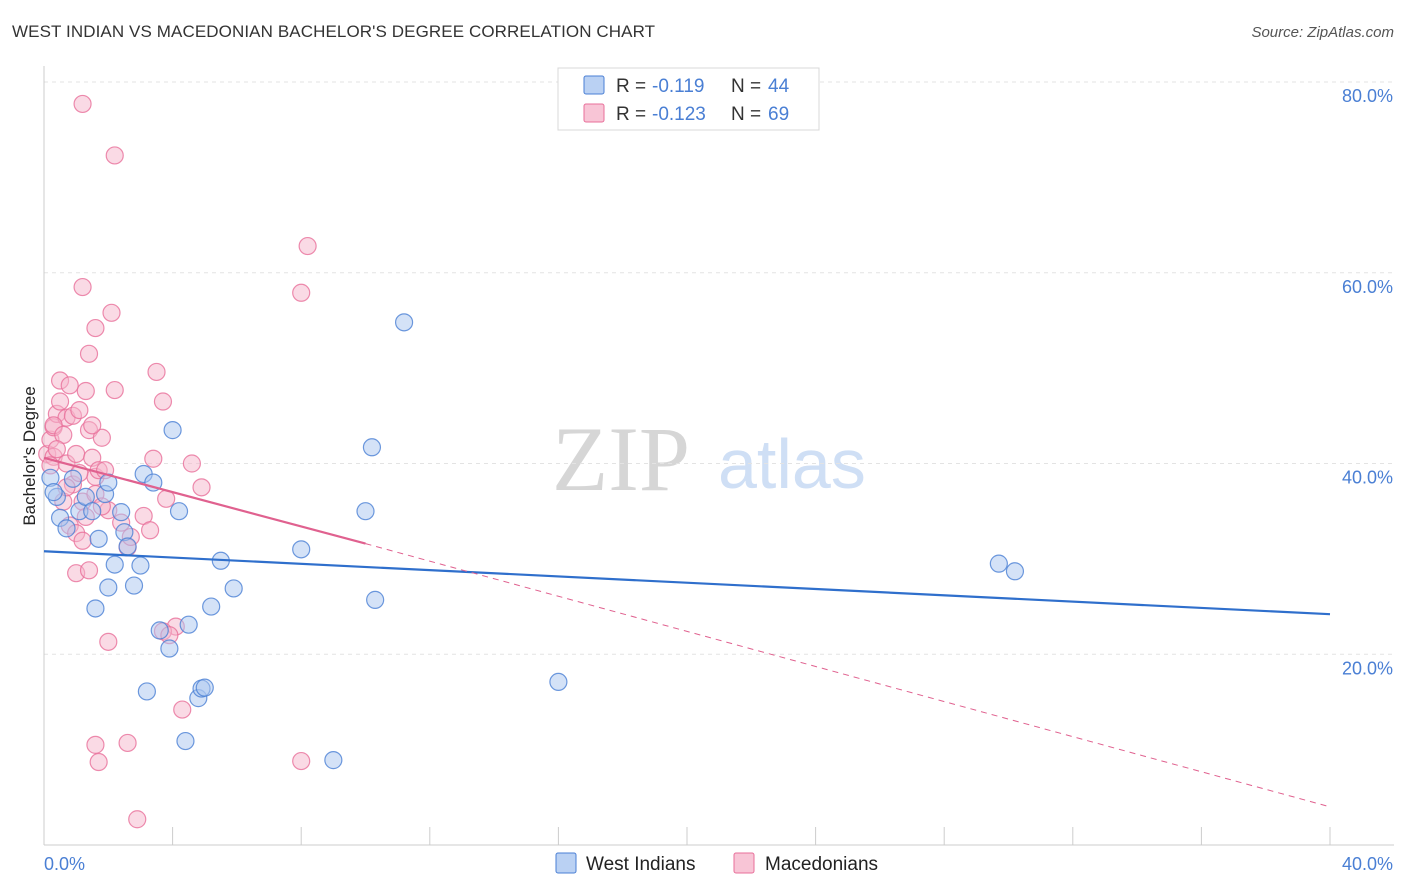 The image size is (1406, 892). Describe the element at coordinates (1367, 864) in the screenshot. I see `x-tick-label: 40.0%` at that location.